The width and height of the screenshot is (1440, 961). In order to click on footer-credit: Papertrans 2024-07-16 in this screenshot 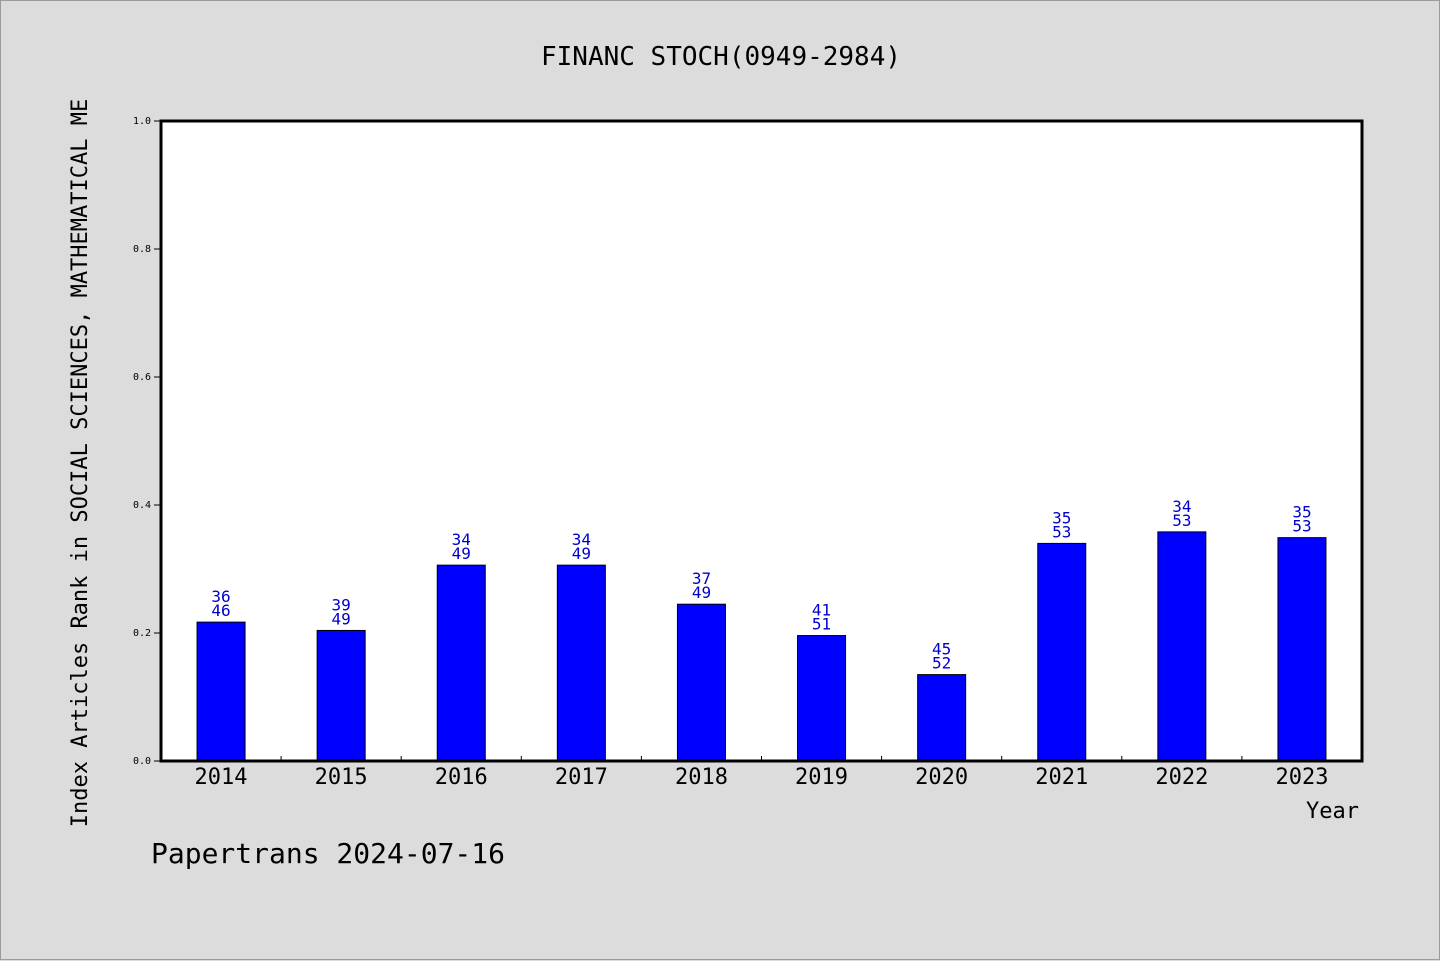, I will do `click(328, 853)`.